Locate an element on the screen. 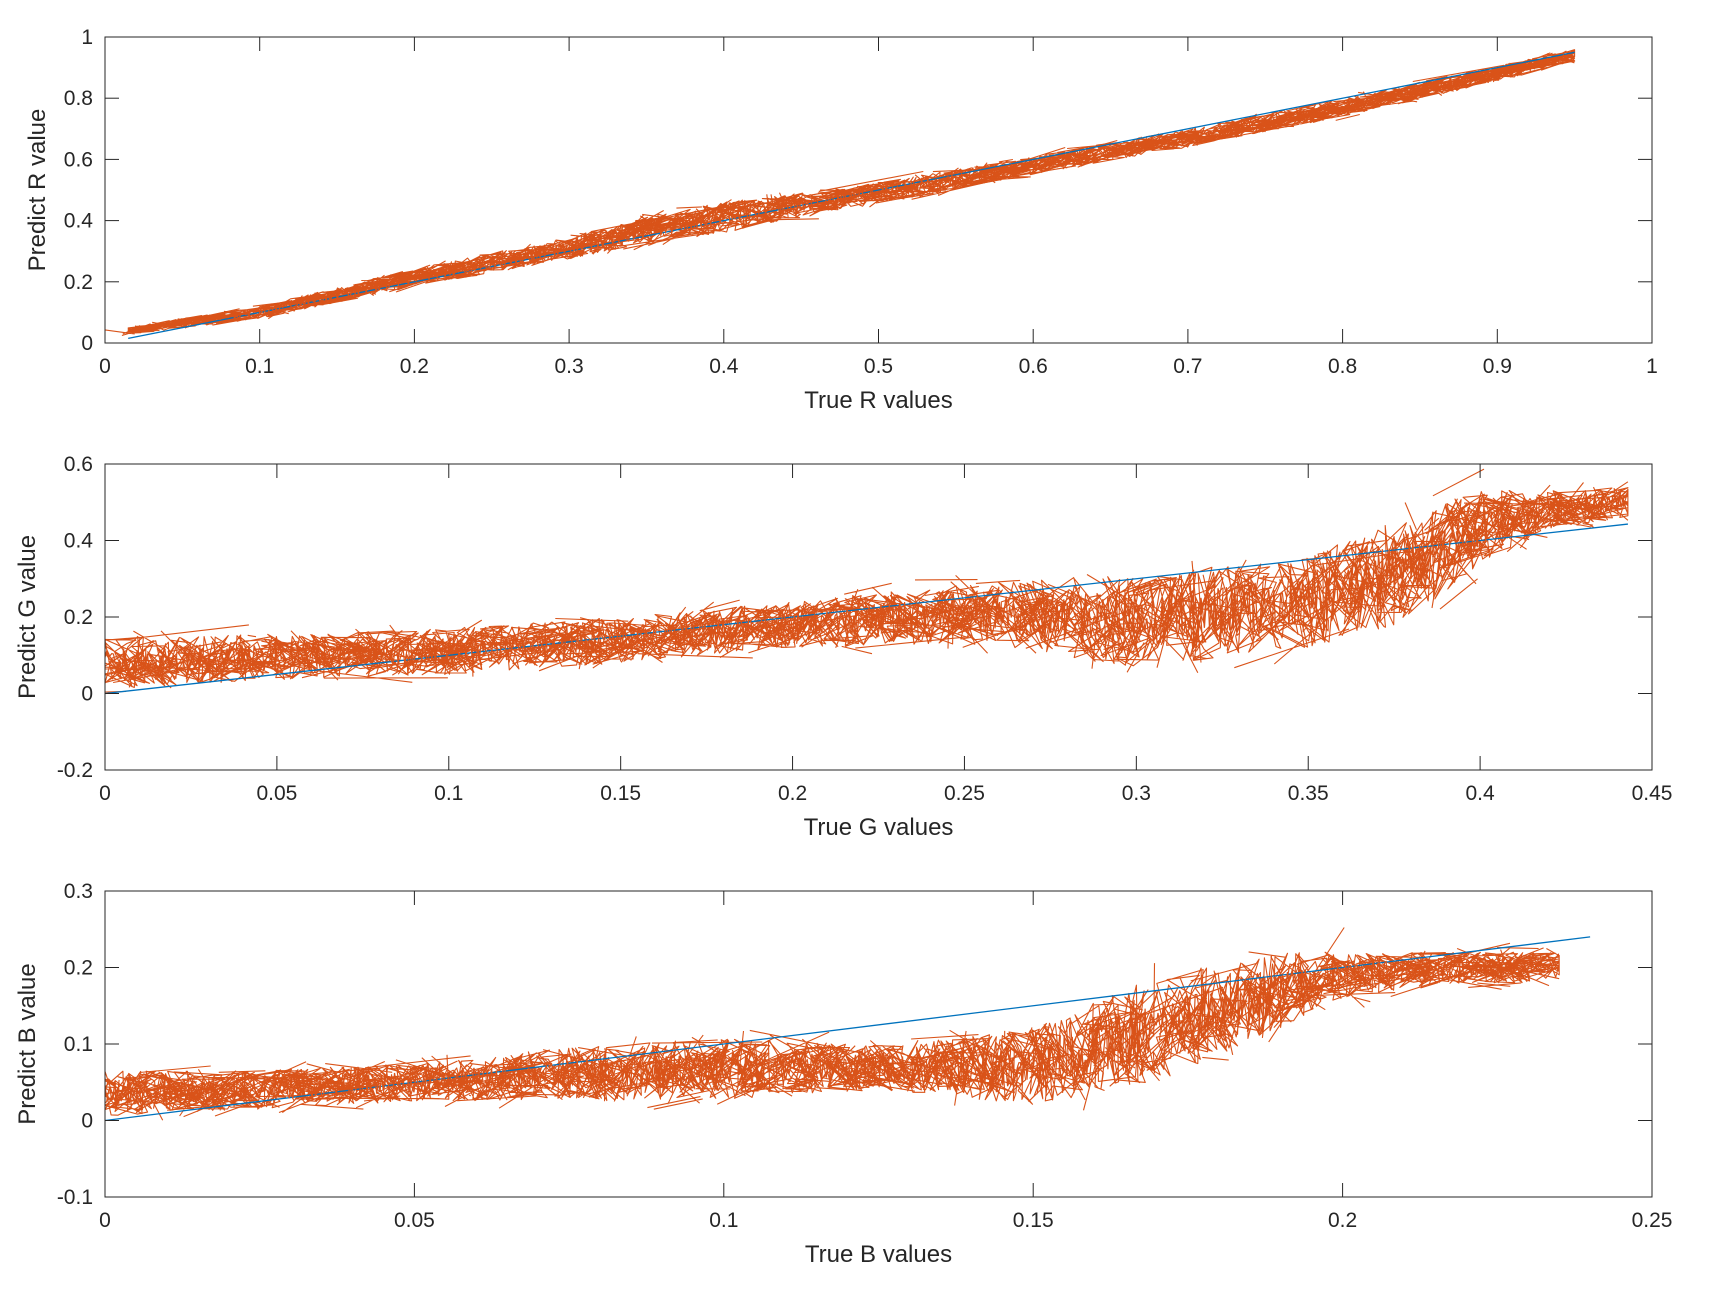 Image resolution: width=1734 pixels, height=1300 pixels. y-tick-label: -0.2 is located at coordinates (75, 770).